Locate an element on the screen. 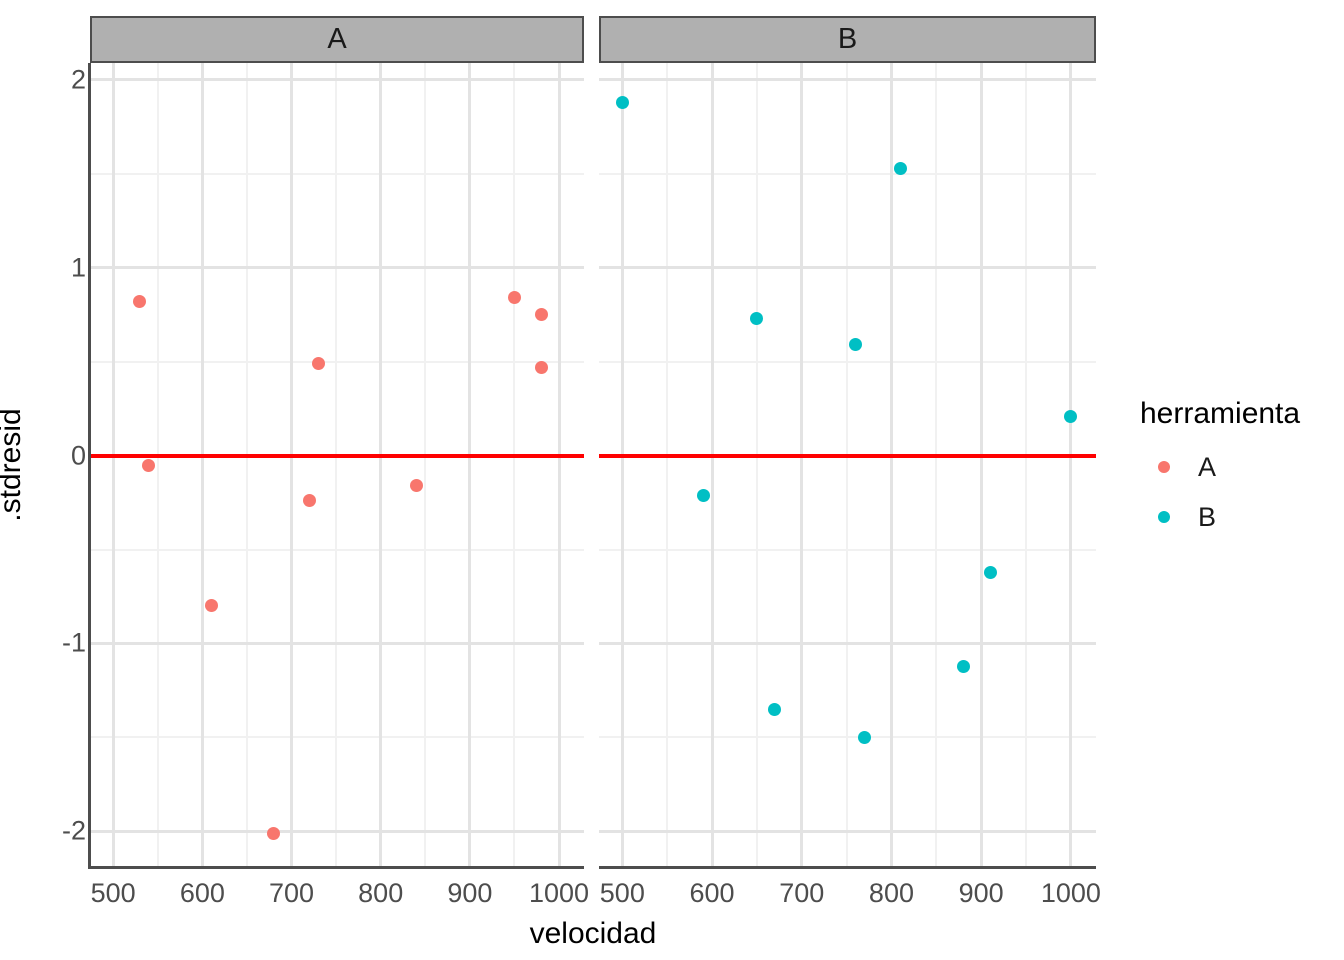 This screenshot has width=1344, height=960. y-axis-line is located at coordinates (89, 466).